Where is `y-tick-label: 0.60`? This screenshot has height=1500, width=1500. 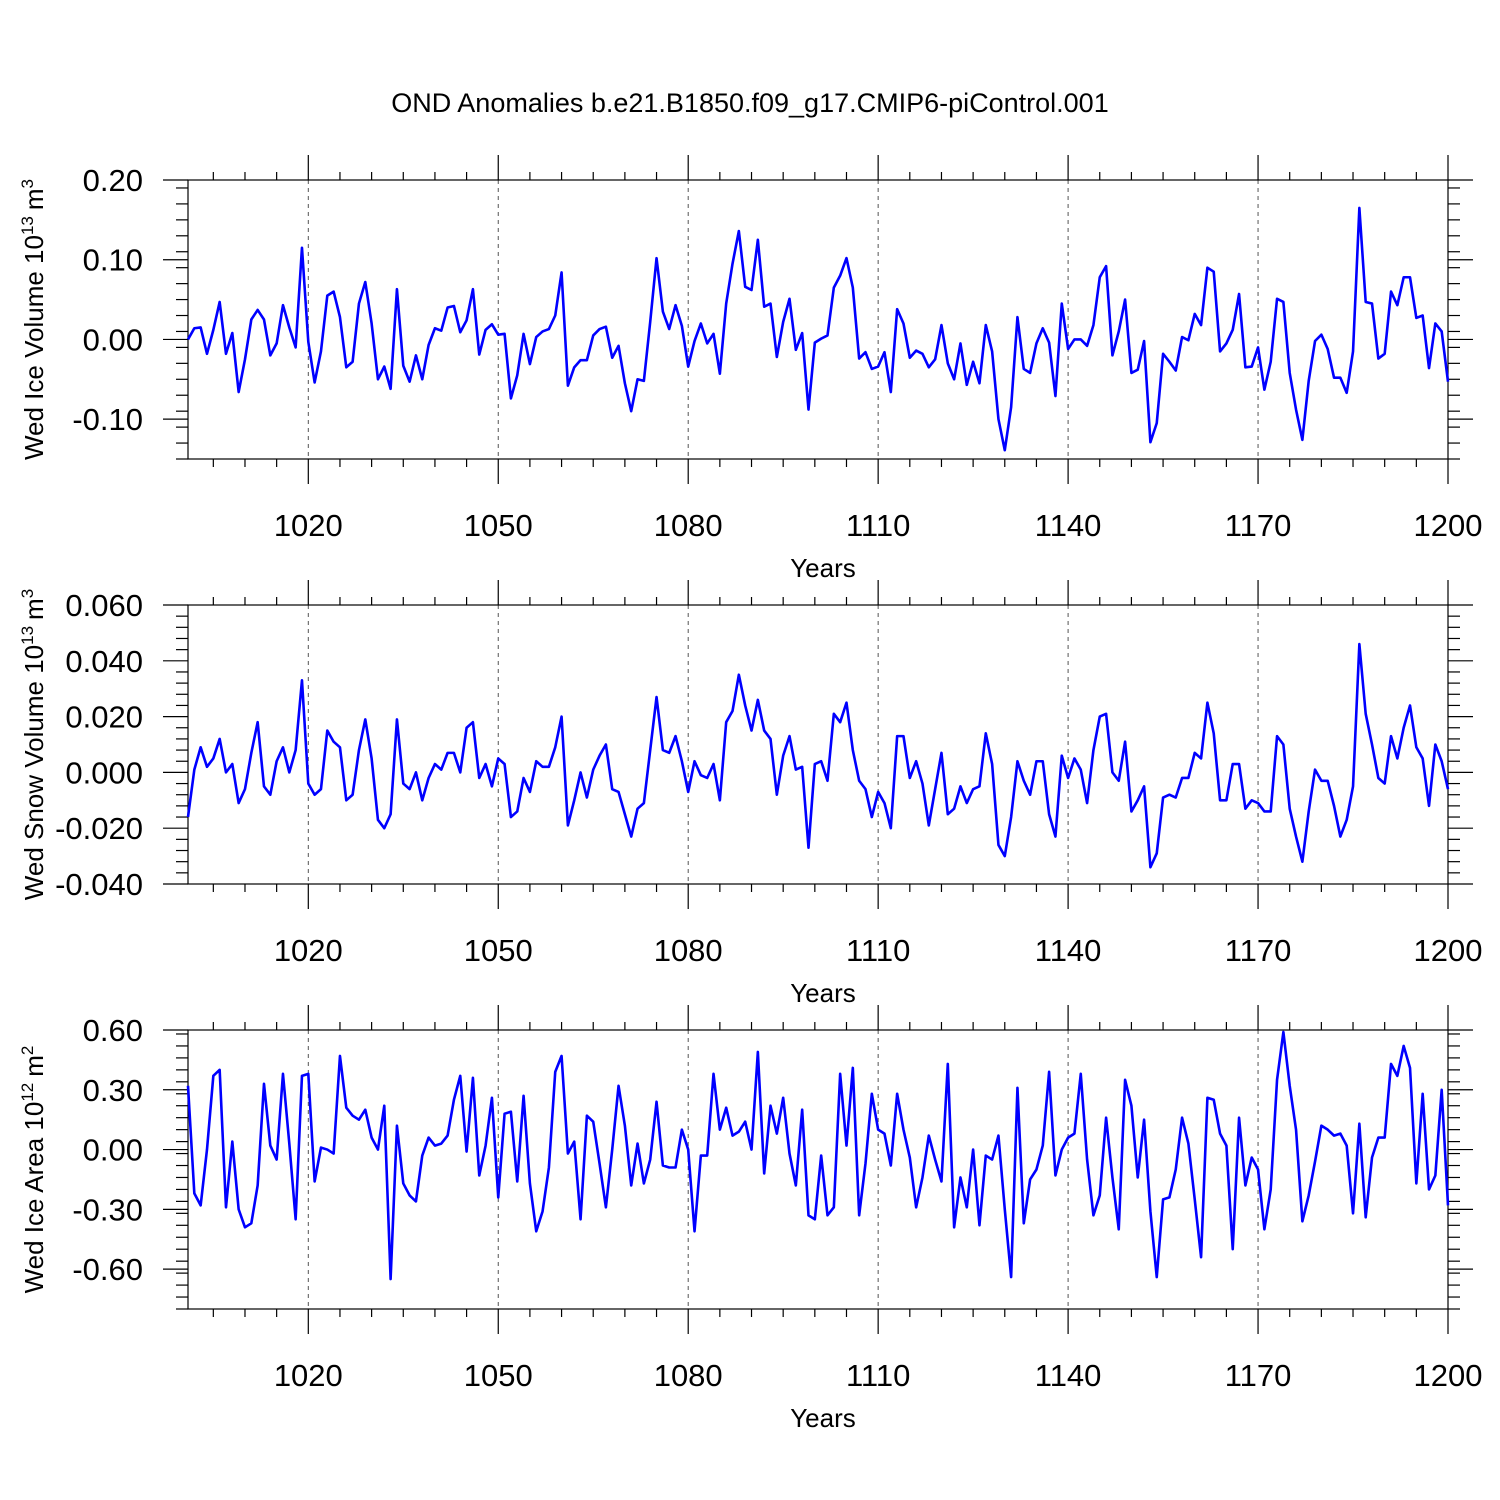 y-tick-label: 0.60 is located at coordinates (113, 1030).